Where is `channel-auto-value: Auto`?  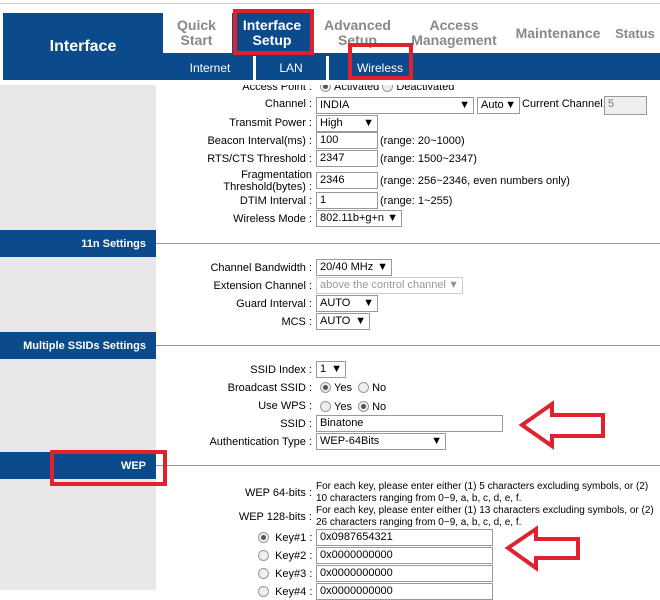 channel-auto-value: Auto is located at coordinates (492, 105).